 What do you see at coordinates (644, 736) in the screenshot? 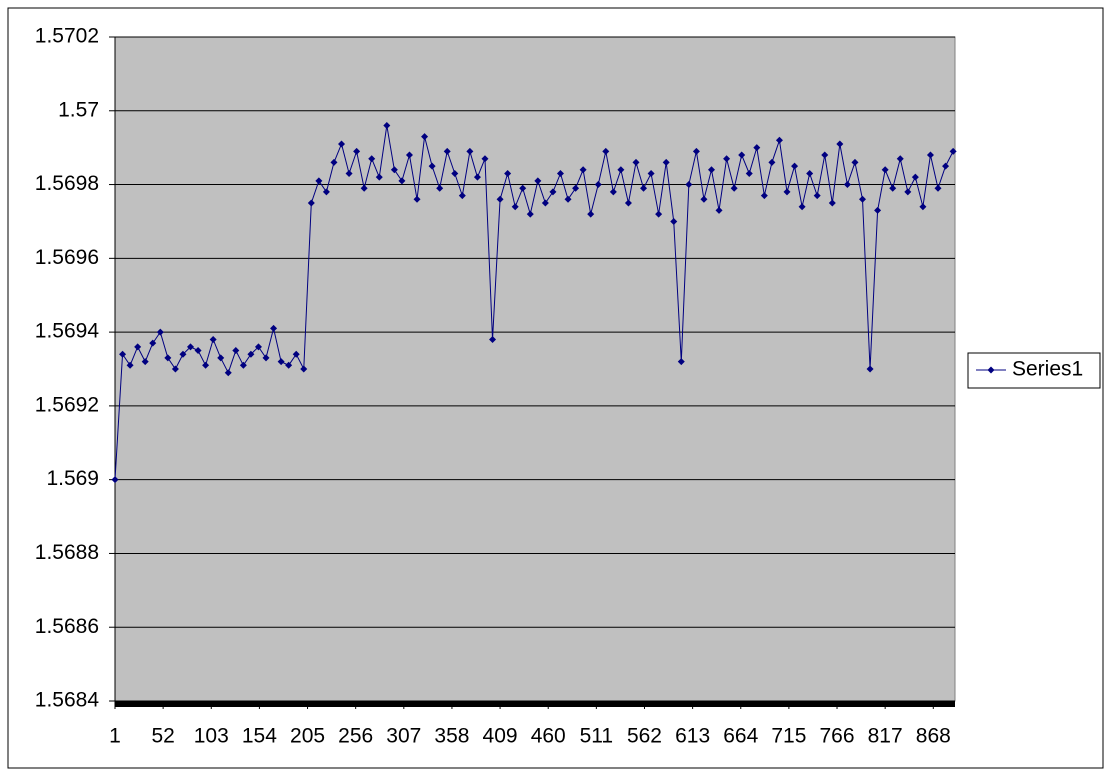
I see `x-tick-label: 562` at bounding box center [644, 736].